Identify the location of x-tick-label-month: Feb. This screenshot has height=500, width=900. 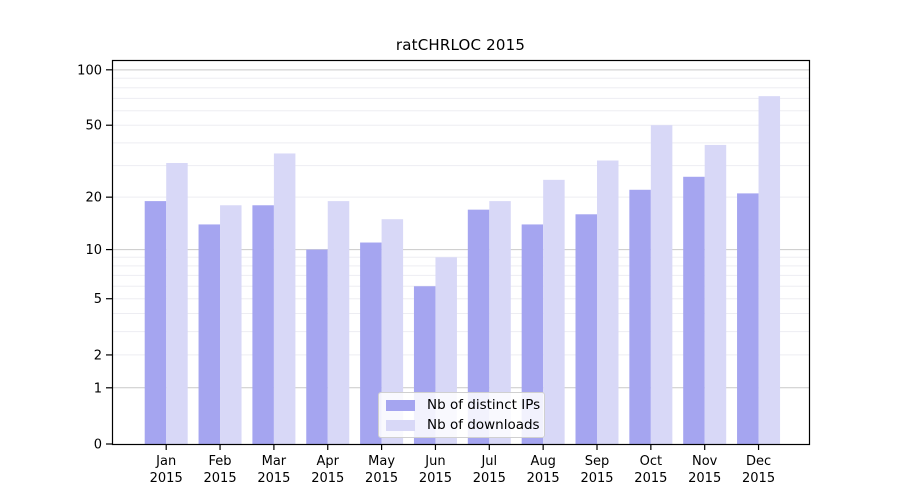
(220, 461).